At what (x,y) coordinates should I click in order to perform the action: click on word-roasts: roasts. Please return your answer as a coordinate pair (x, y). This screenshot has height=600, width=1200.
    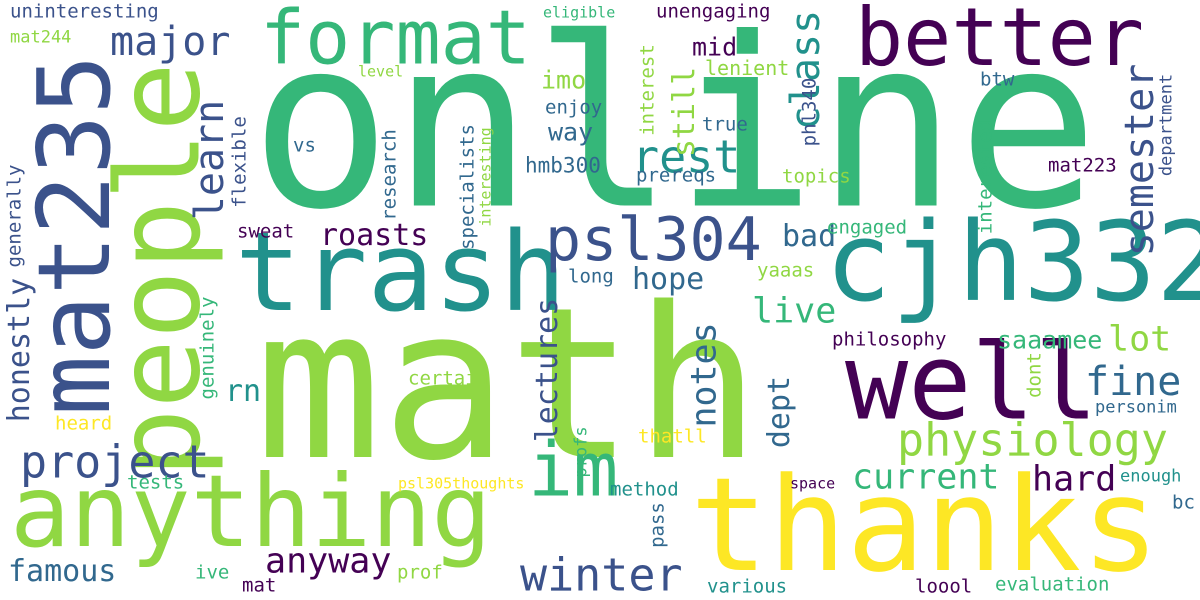
    Looking at the image, I should click on (374, 235).